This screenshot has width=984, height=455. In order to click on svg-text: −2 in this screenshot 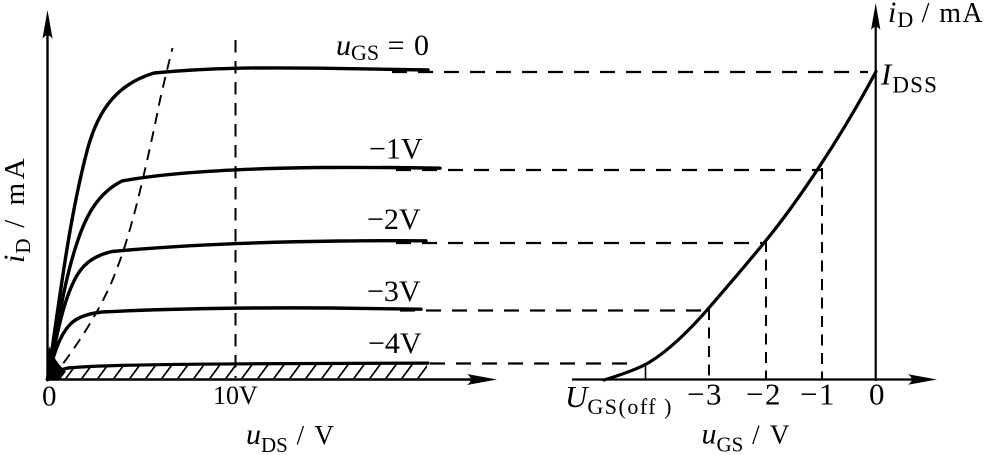, I will do `click(764, 394)`.